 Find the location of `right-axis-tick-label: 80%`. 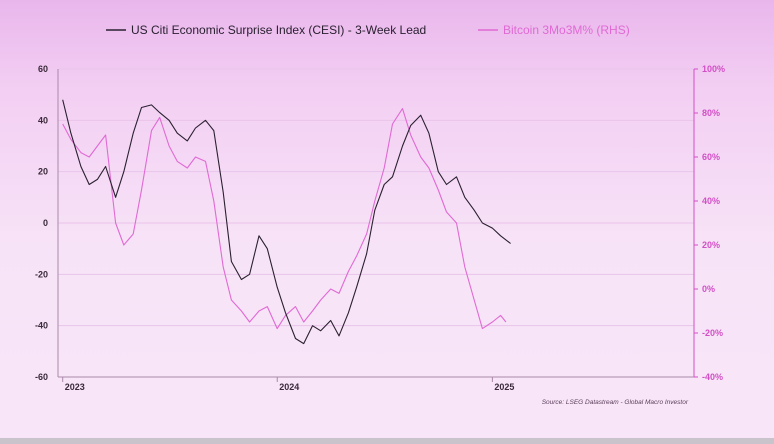

right-axis-tick-label: 80% is located at coordinates (711, 113).